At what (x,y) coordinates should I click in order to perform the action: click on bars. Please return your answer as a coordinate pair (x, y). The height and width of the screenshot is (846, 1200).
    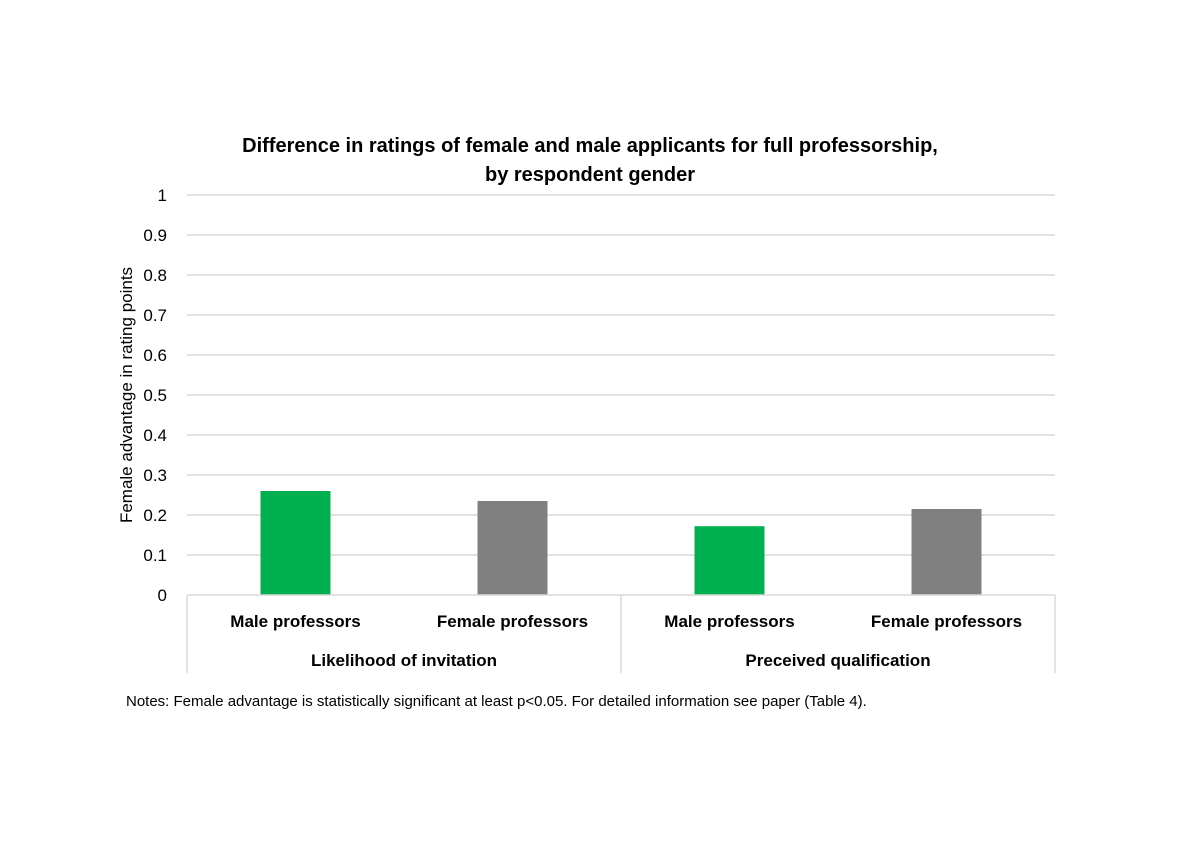
    Looking at the image, I should click on (621, 543).